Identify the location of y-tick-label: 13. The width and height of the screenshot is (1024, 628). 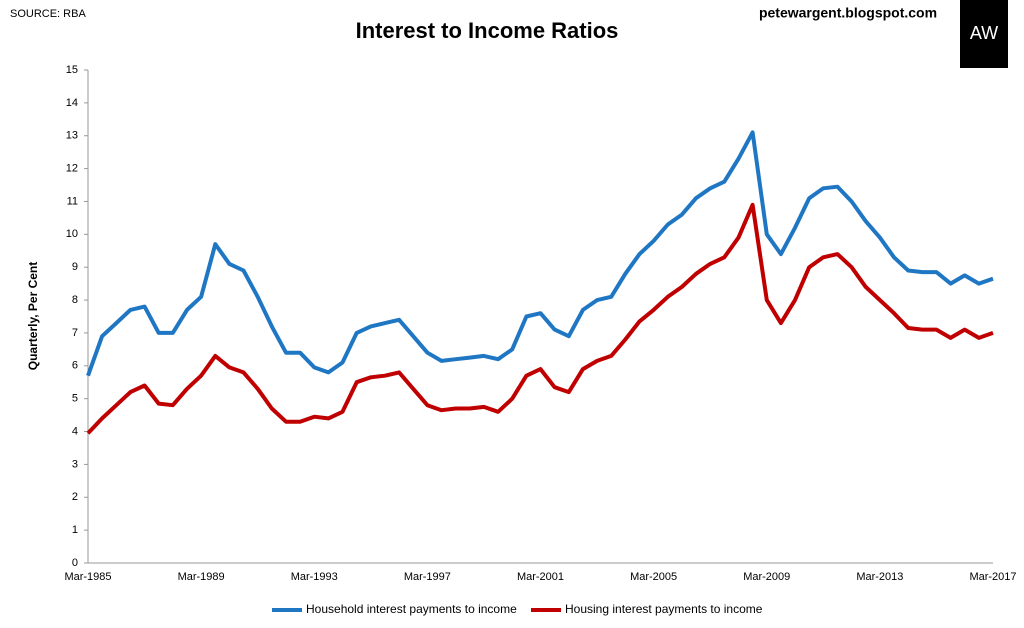
(72, 136).